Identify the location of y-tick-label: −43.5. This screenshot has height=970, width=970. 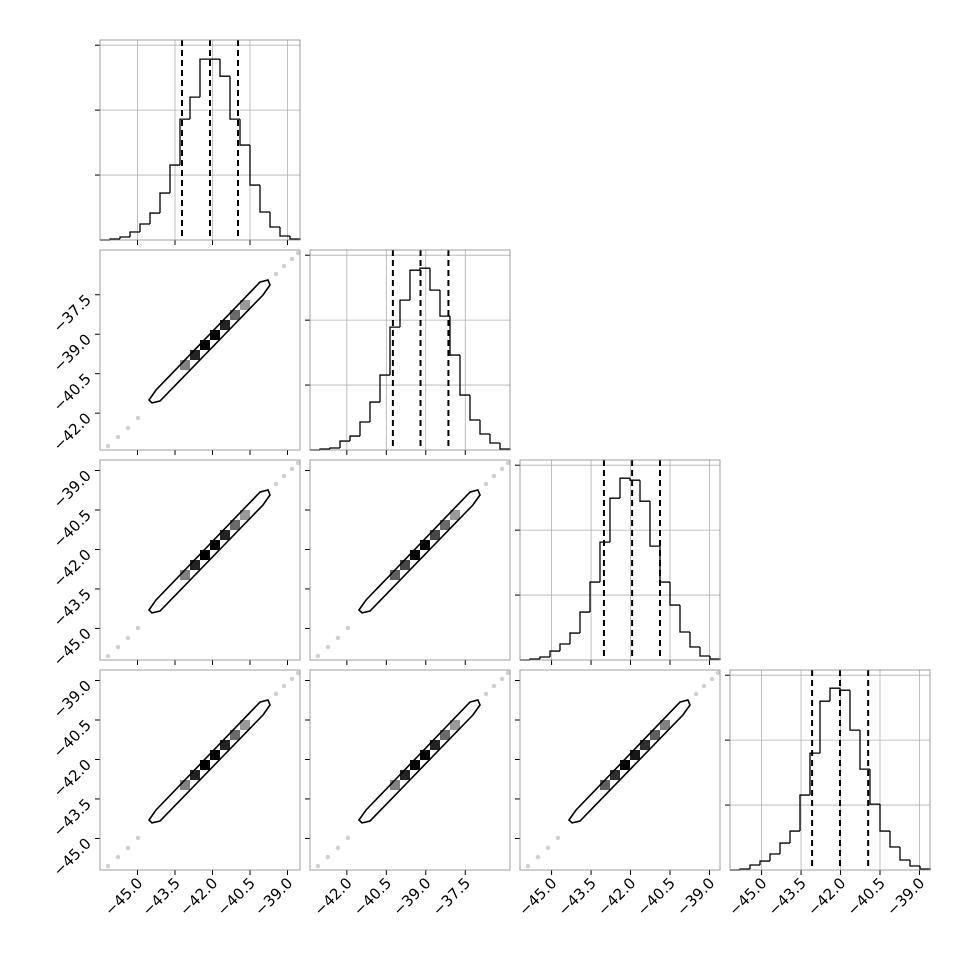
(72, 607).